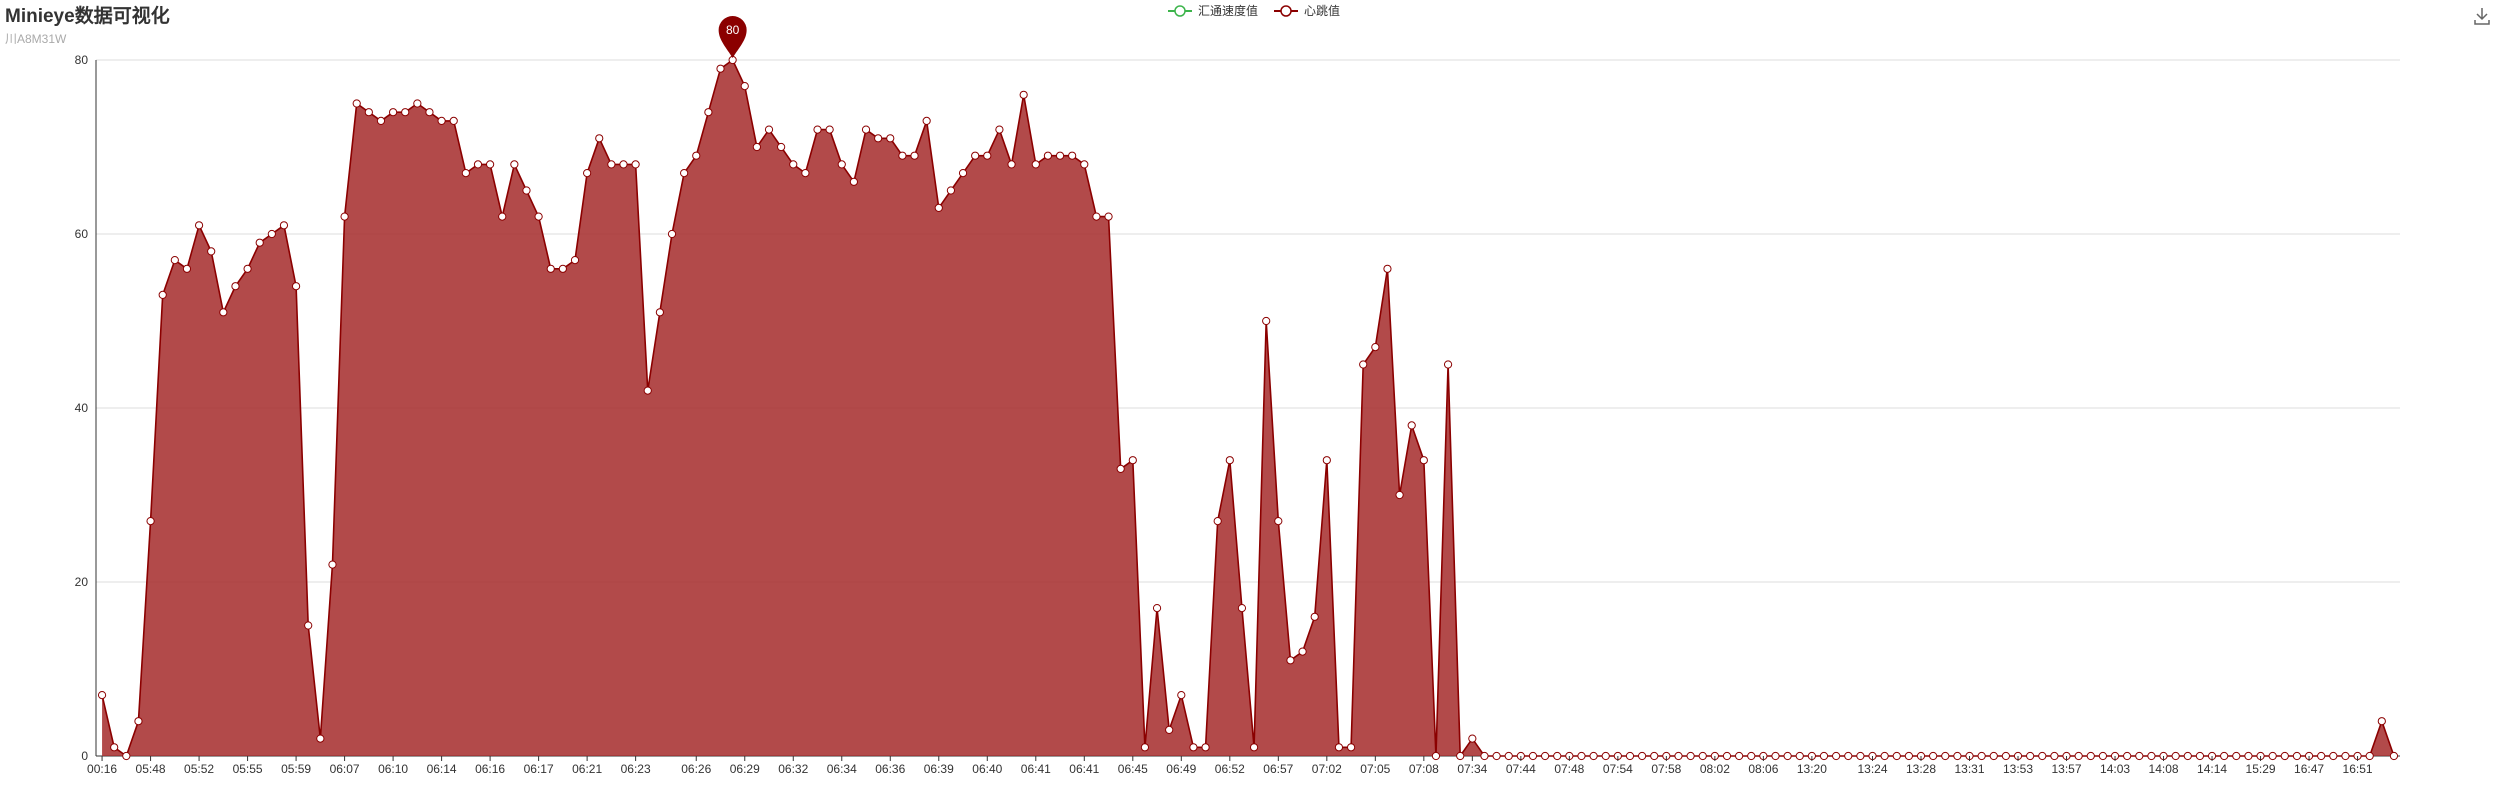 This screenshot has width=2500, height=800. What do you see at coordinates (2212, 769) in the screenshot?
I see `x-tick-label: 14:14` at bounding box center [2212, 769].